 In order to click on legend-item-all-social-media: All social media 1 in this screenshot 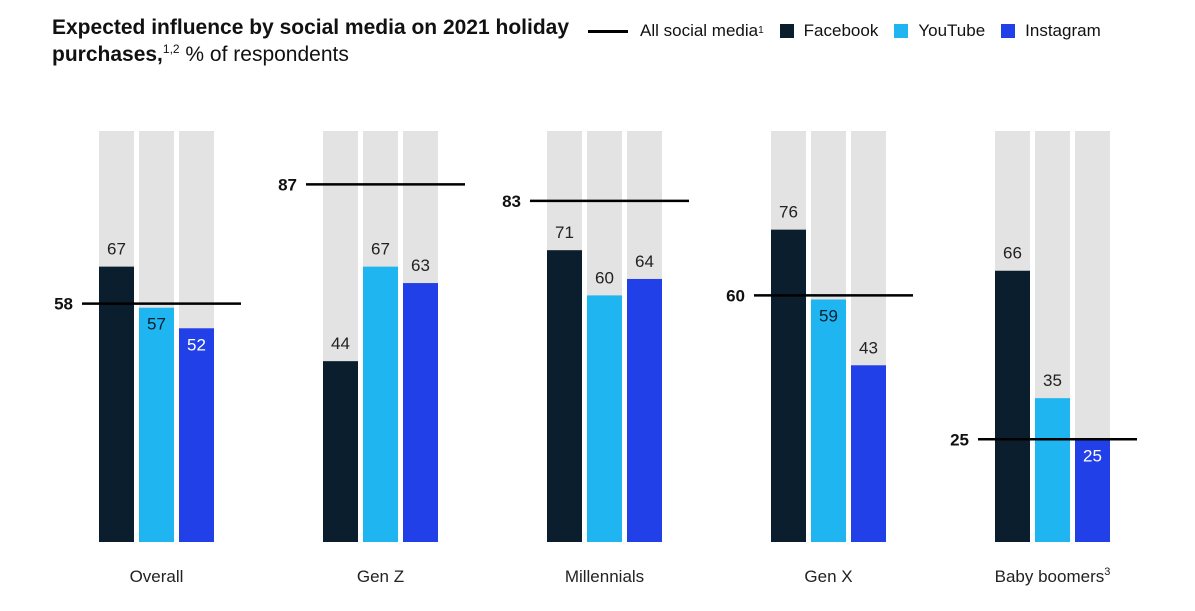, I will do `click(676, 31)`.